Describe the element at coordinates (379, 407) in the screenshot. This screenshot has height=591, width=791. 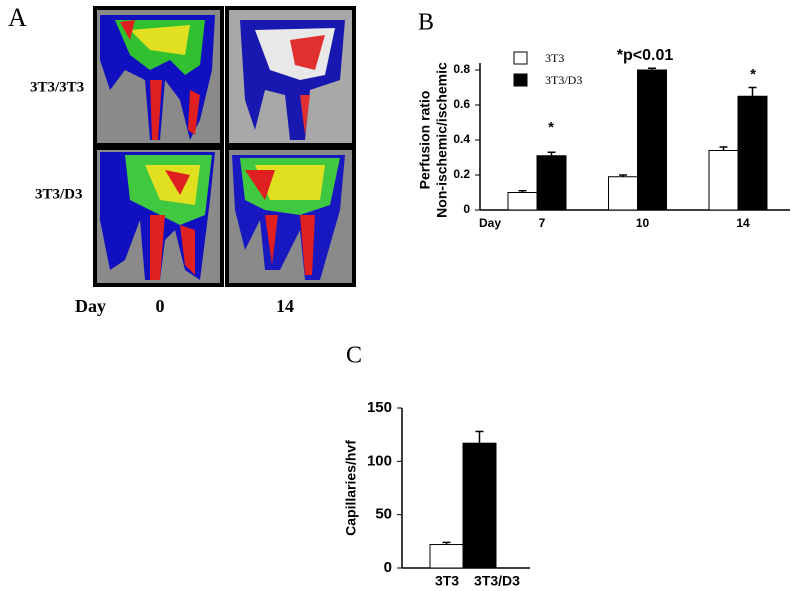
I see `y-tick-label: 150` at that location.